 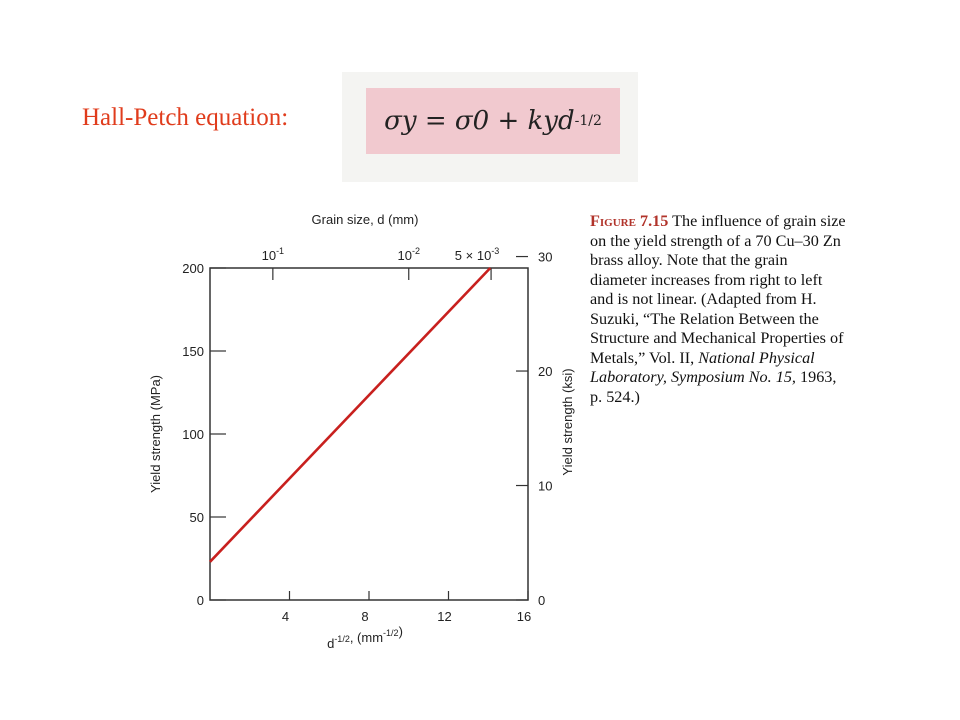 I want to click on y-tick-label: 50, so click(x=197, y=517).